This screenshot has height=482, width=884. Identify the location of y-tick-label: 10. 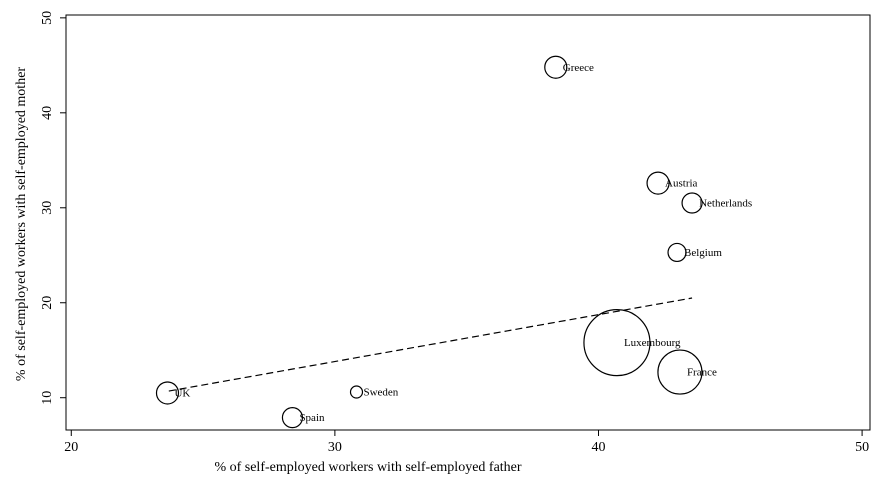
(47, 398).